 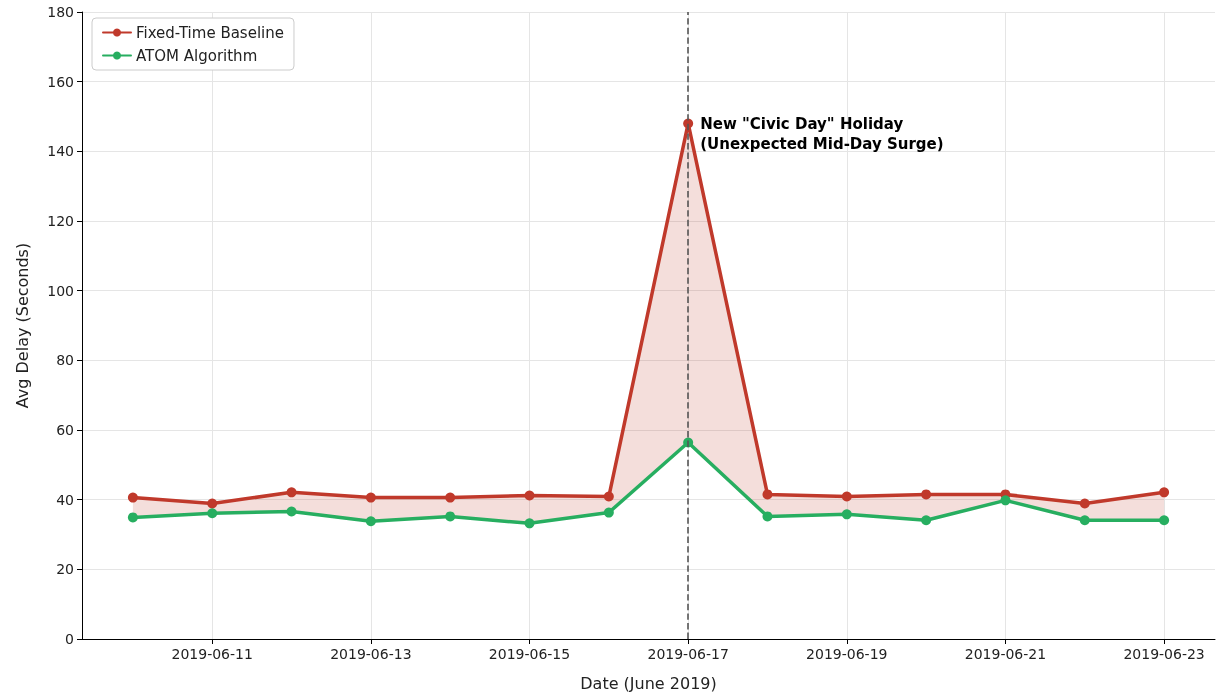 What do you see at coordinates (648, 683) in the screenshot?
I see `x-axis-title: Date (June 2019)` at bounding box center [648, 683].